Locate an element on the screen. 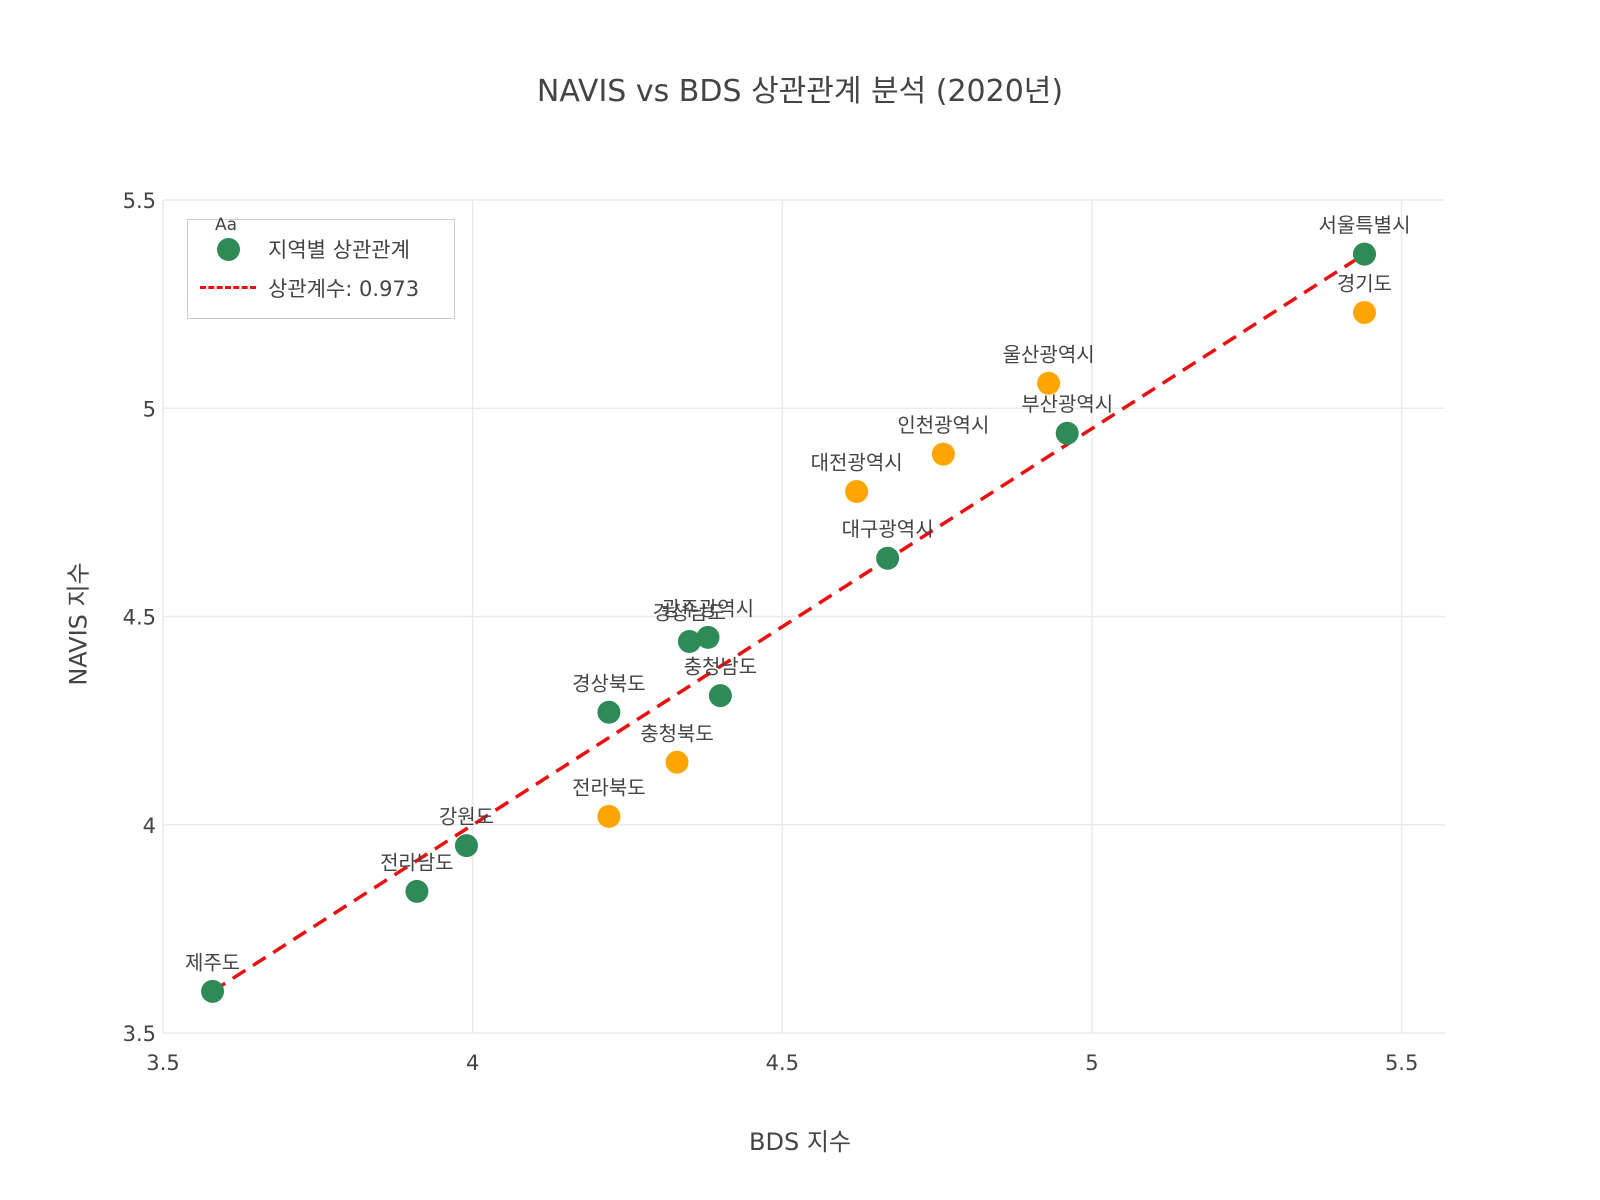  legend-label-correlation: 상관계수: 0.973 is located at coordinates (344, 289).